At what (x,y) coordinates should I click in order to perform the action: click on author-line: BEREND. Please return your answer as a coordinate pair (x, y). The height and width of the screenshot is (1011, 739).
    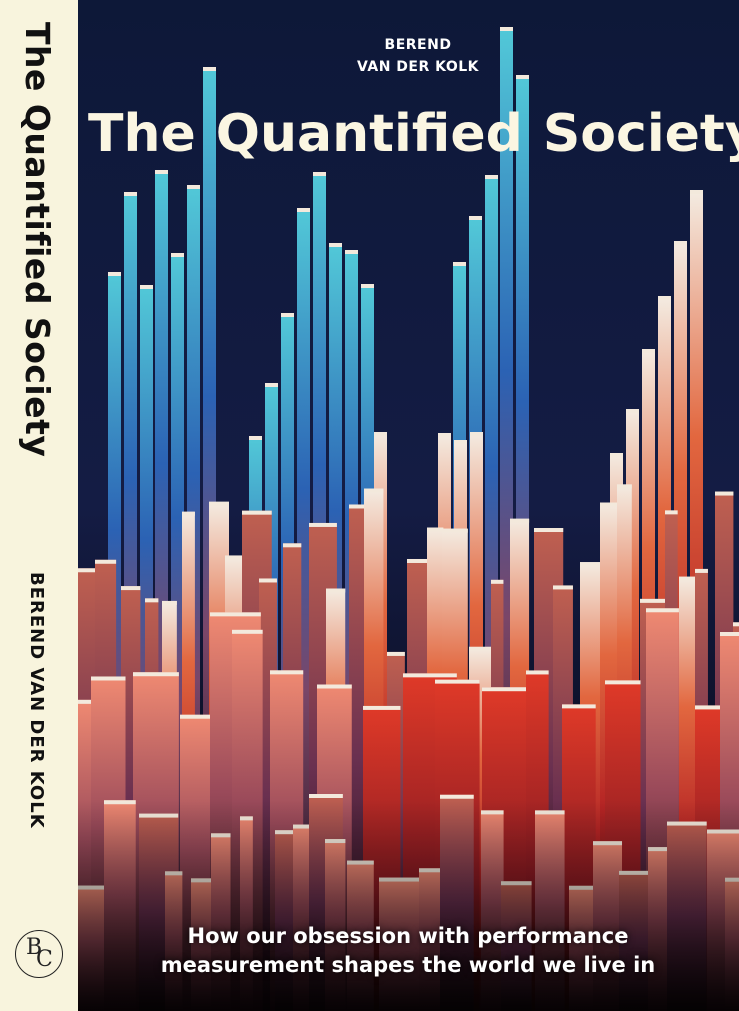
    Looking at the image, I should click on (418, 45).